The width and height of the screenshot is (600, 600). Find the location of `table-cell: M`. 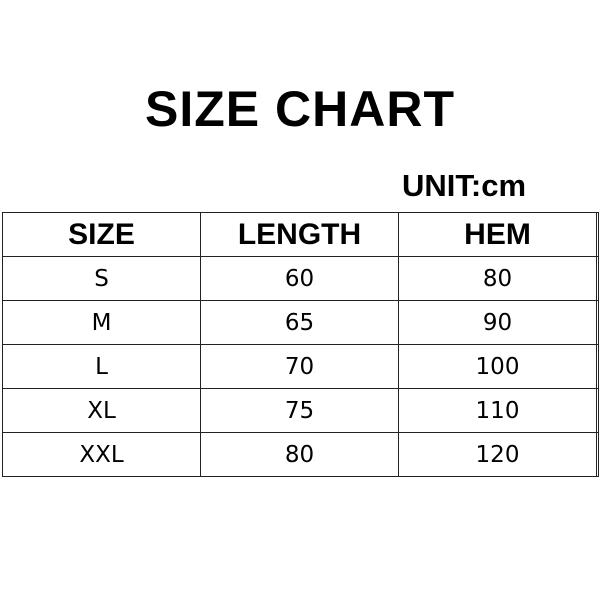

table-cell: M is located at coordinates (101, 322).